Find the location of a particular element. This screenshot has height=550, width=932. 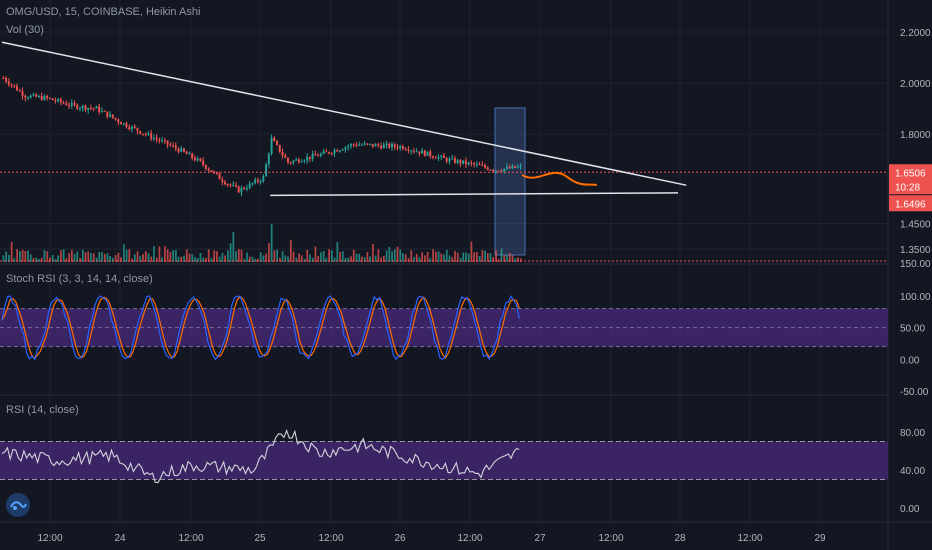

time-axis-label: 29 is located at coordinates (820, 538).